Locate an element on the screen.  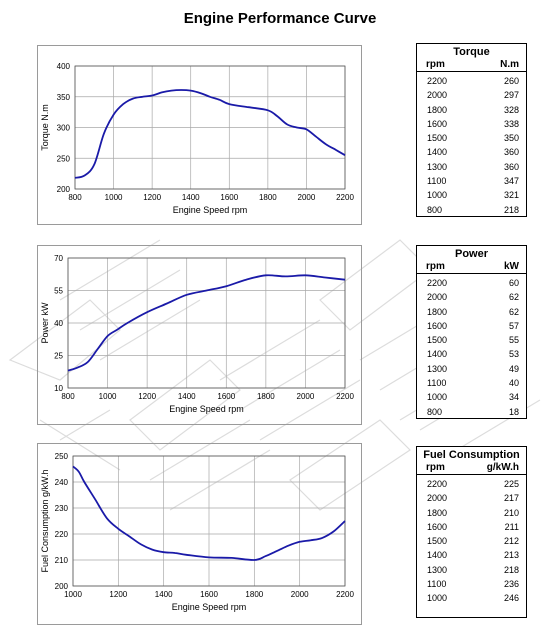
y-tick-label: 40 is located at coordinates (58, 323).